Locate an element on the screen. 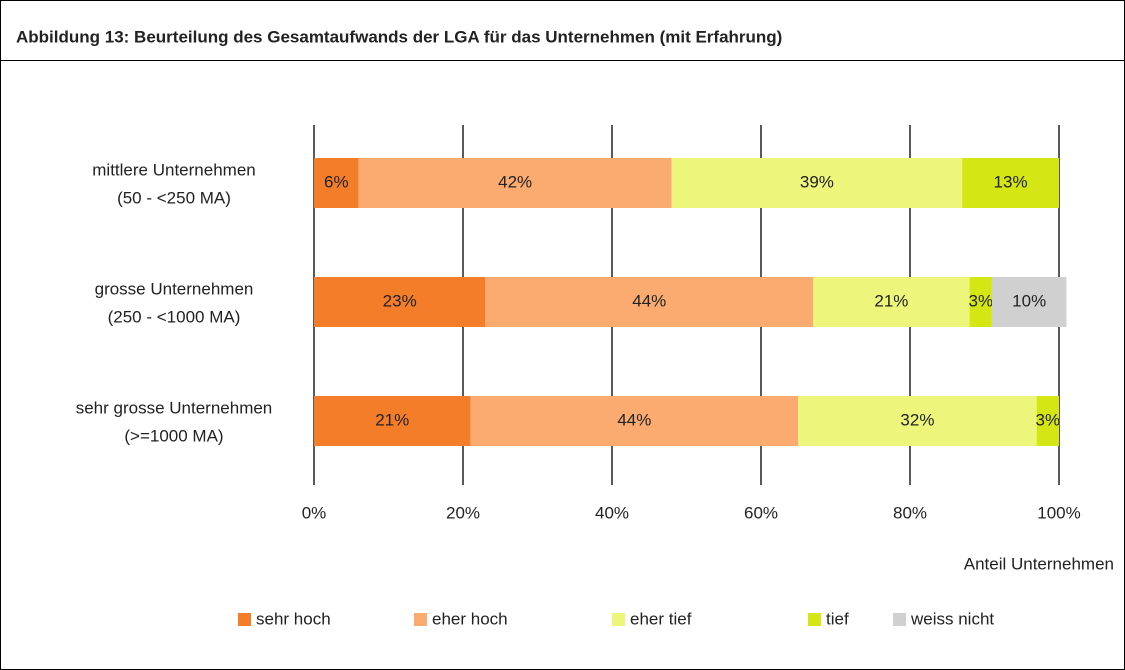  y-tick-label: grosse Unternehmen is located at coordinates (174, 288).